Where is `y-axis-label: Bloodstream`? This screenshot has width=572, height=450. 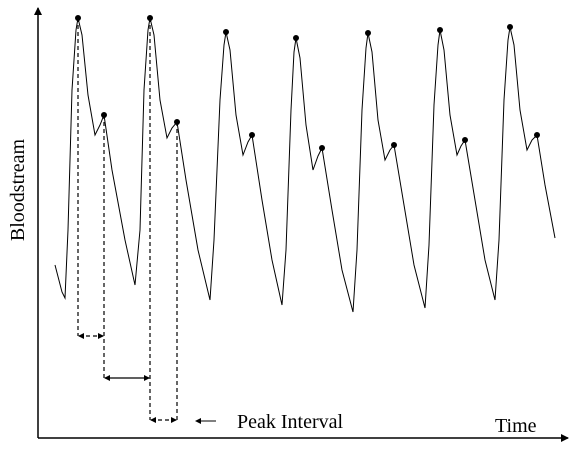
y-axis-label: Bloodstream is located at coordinates (18, 189).